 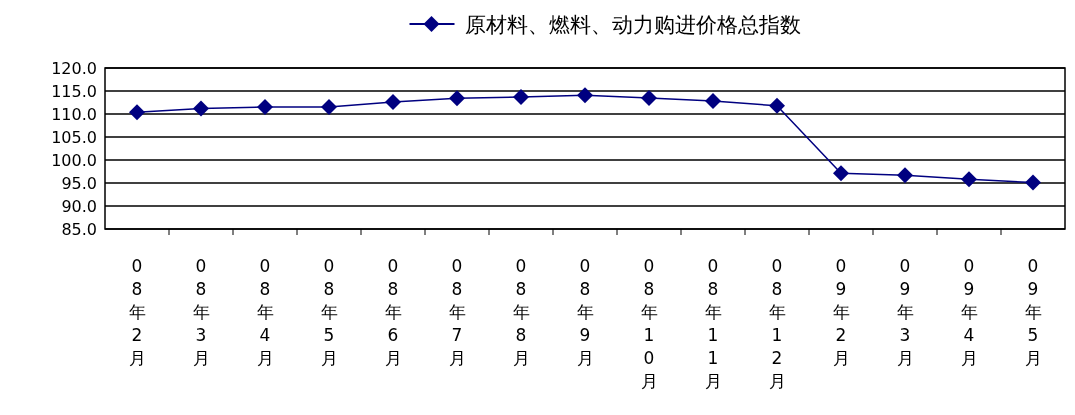 What do you see at coordinates (905, 312) in the screenshot?
I see `x-tick-label: 09年3月` at bounding box center [905, 312].